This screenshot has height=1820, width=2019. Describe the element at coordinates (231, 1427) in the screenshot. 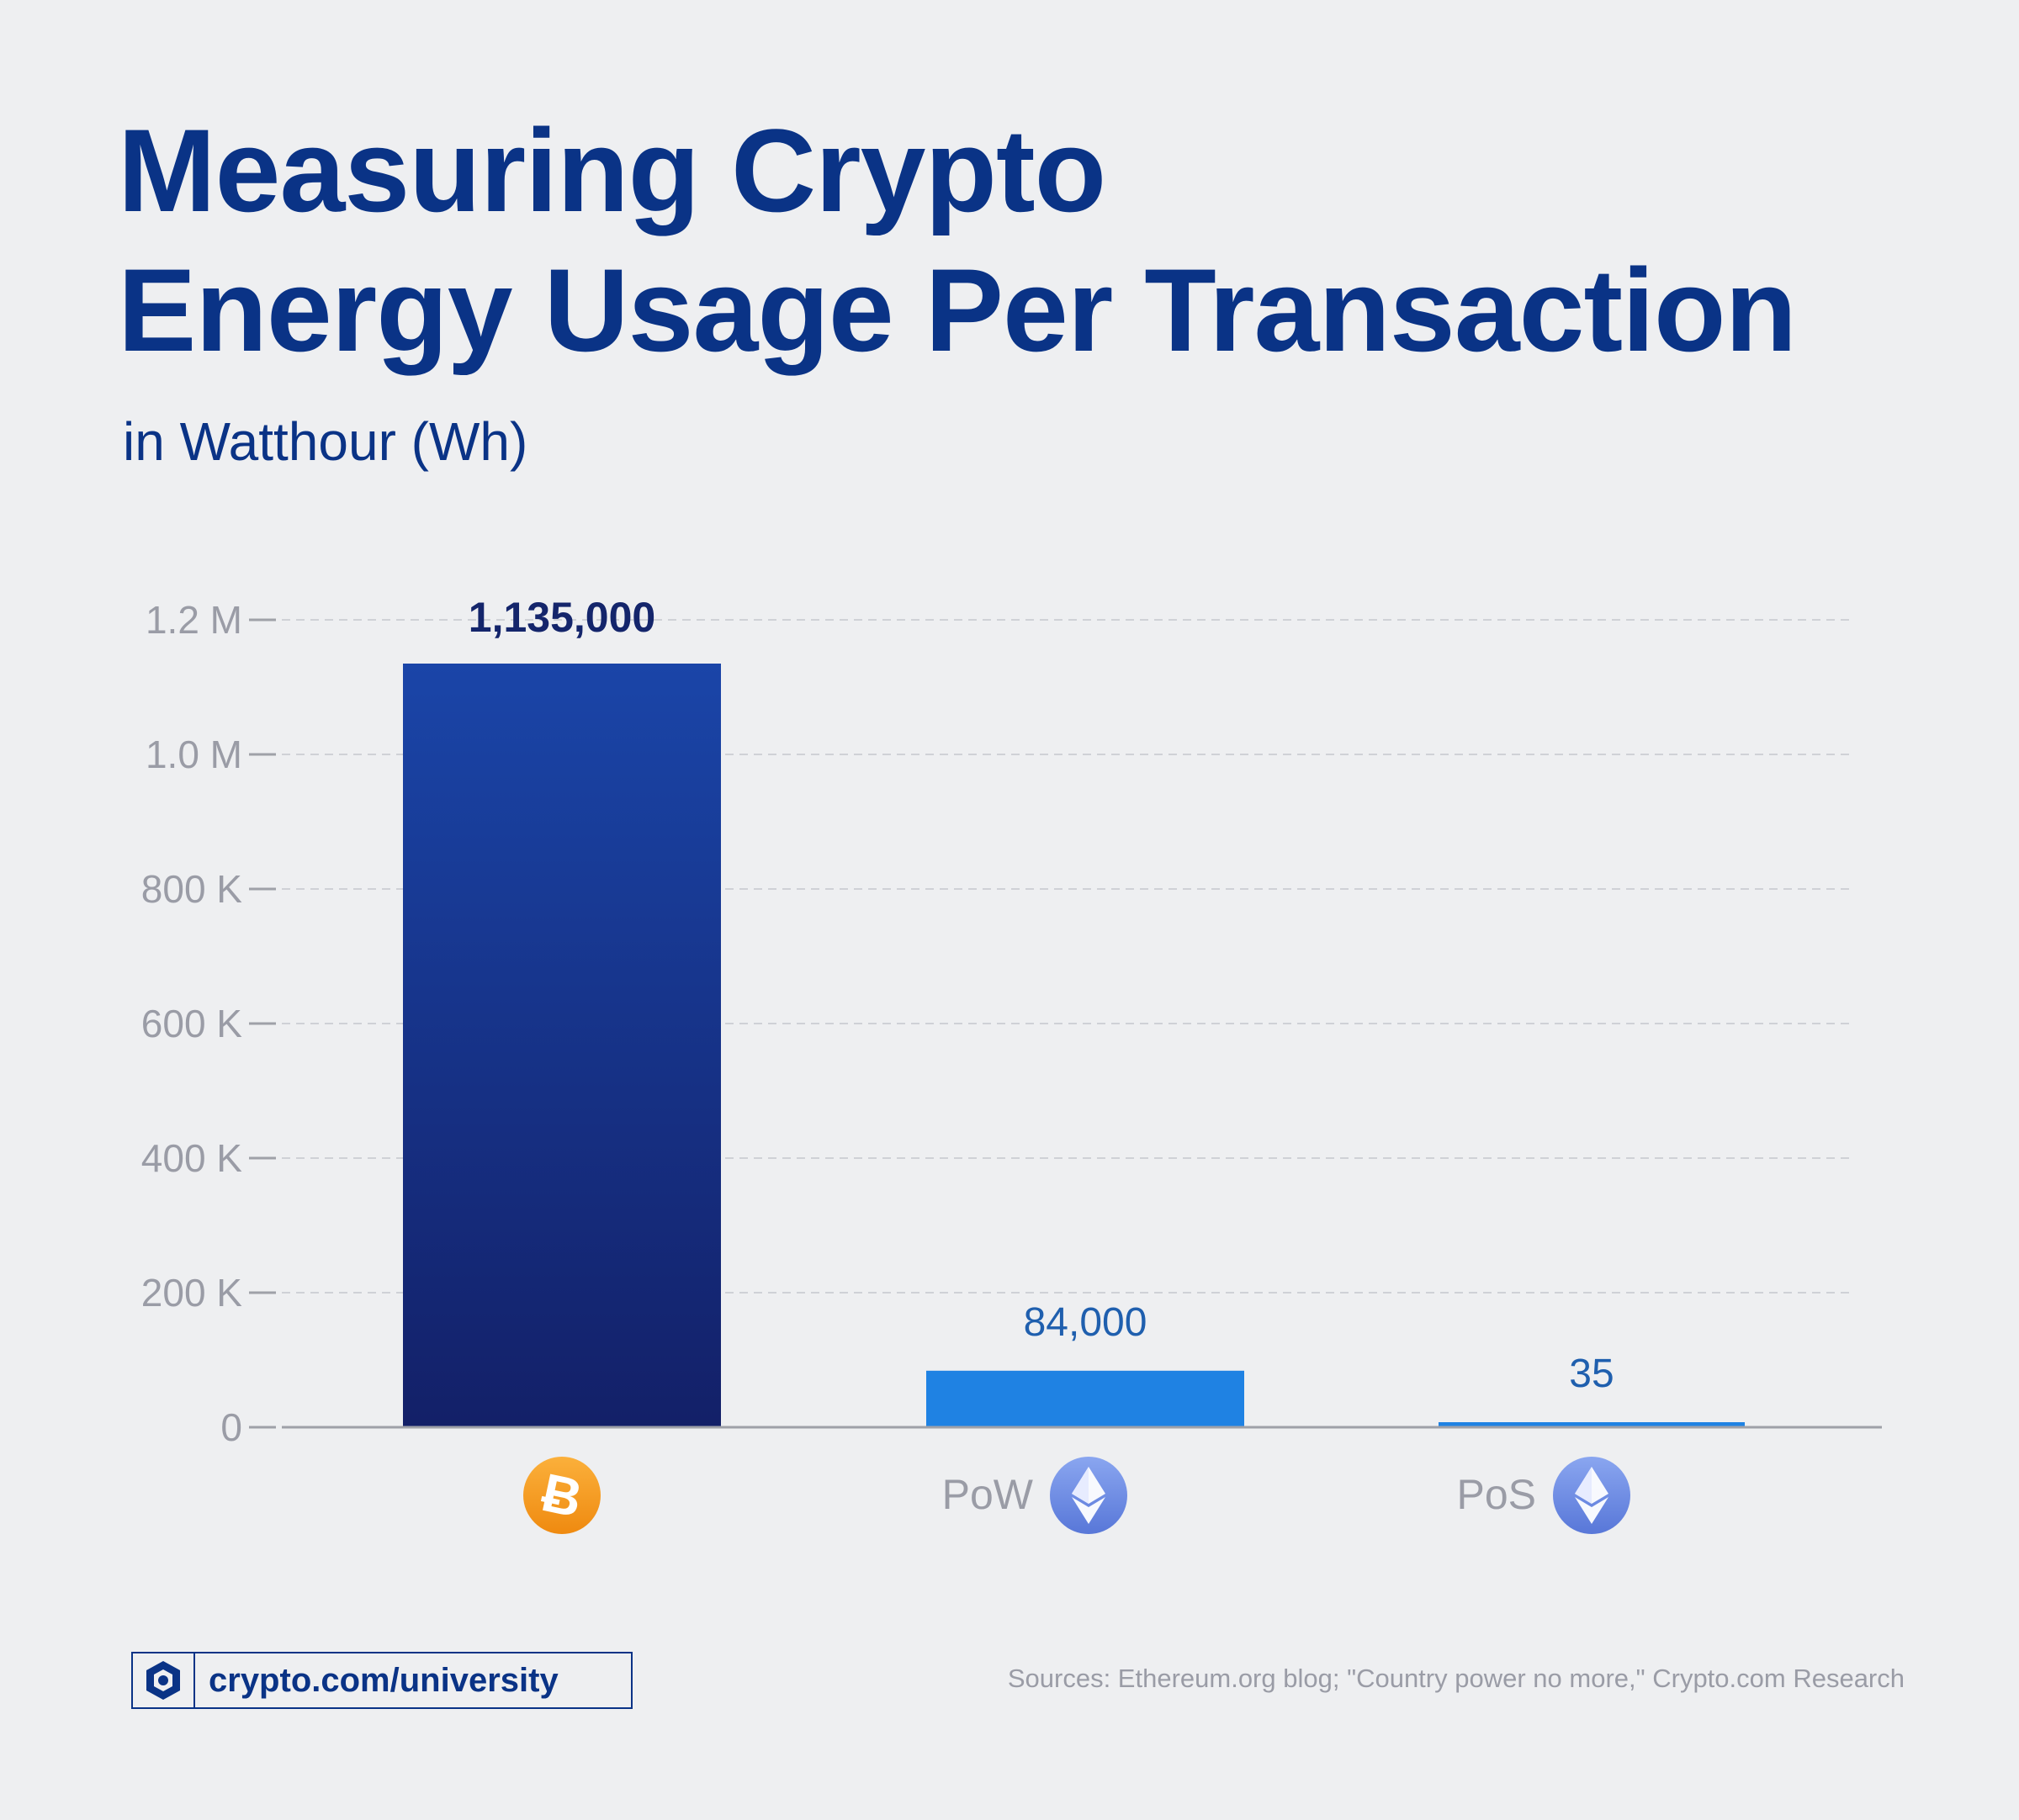

I see `y-tick-label: 0` at that location.